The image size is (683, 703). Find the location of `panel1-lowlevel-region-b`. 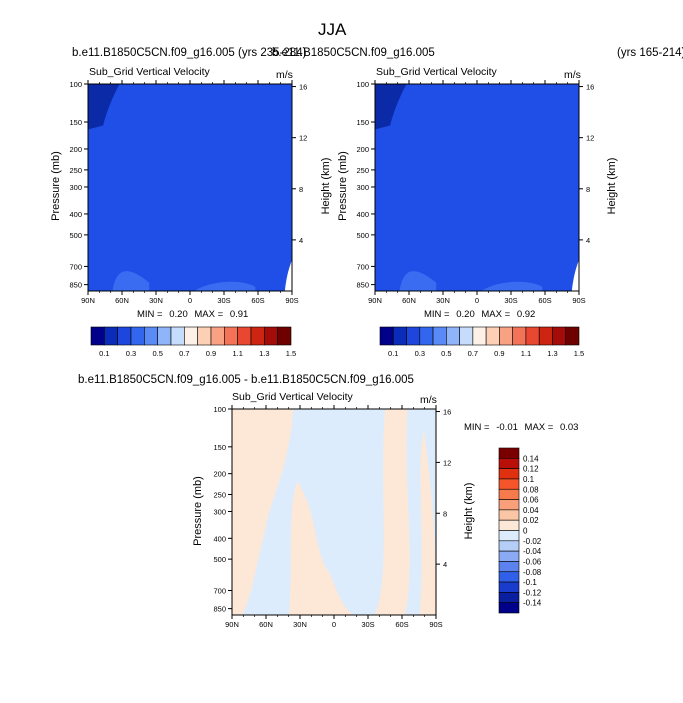

panel1-lowlevel-region-b is located at coordinates (225, 286).